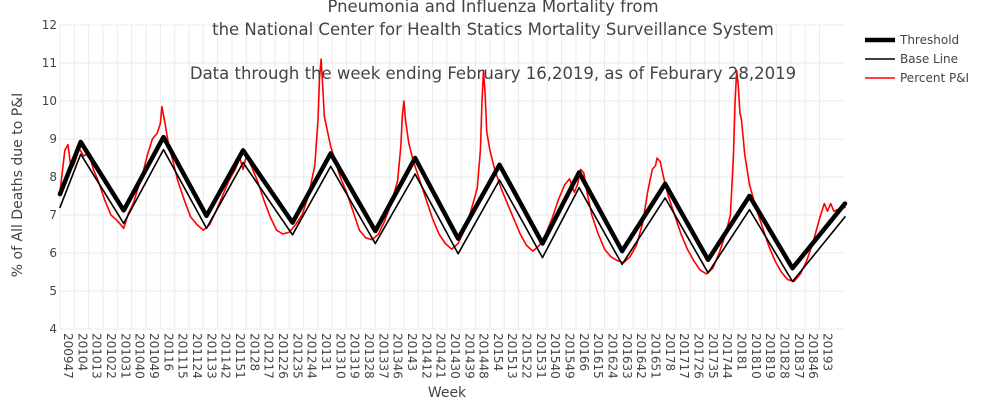 The width and height of the screenshot is (987, 404). I want to click on legend-label-base-line: Base Line, so click(929, 59).